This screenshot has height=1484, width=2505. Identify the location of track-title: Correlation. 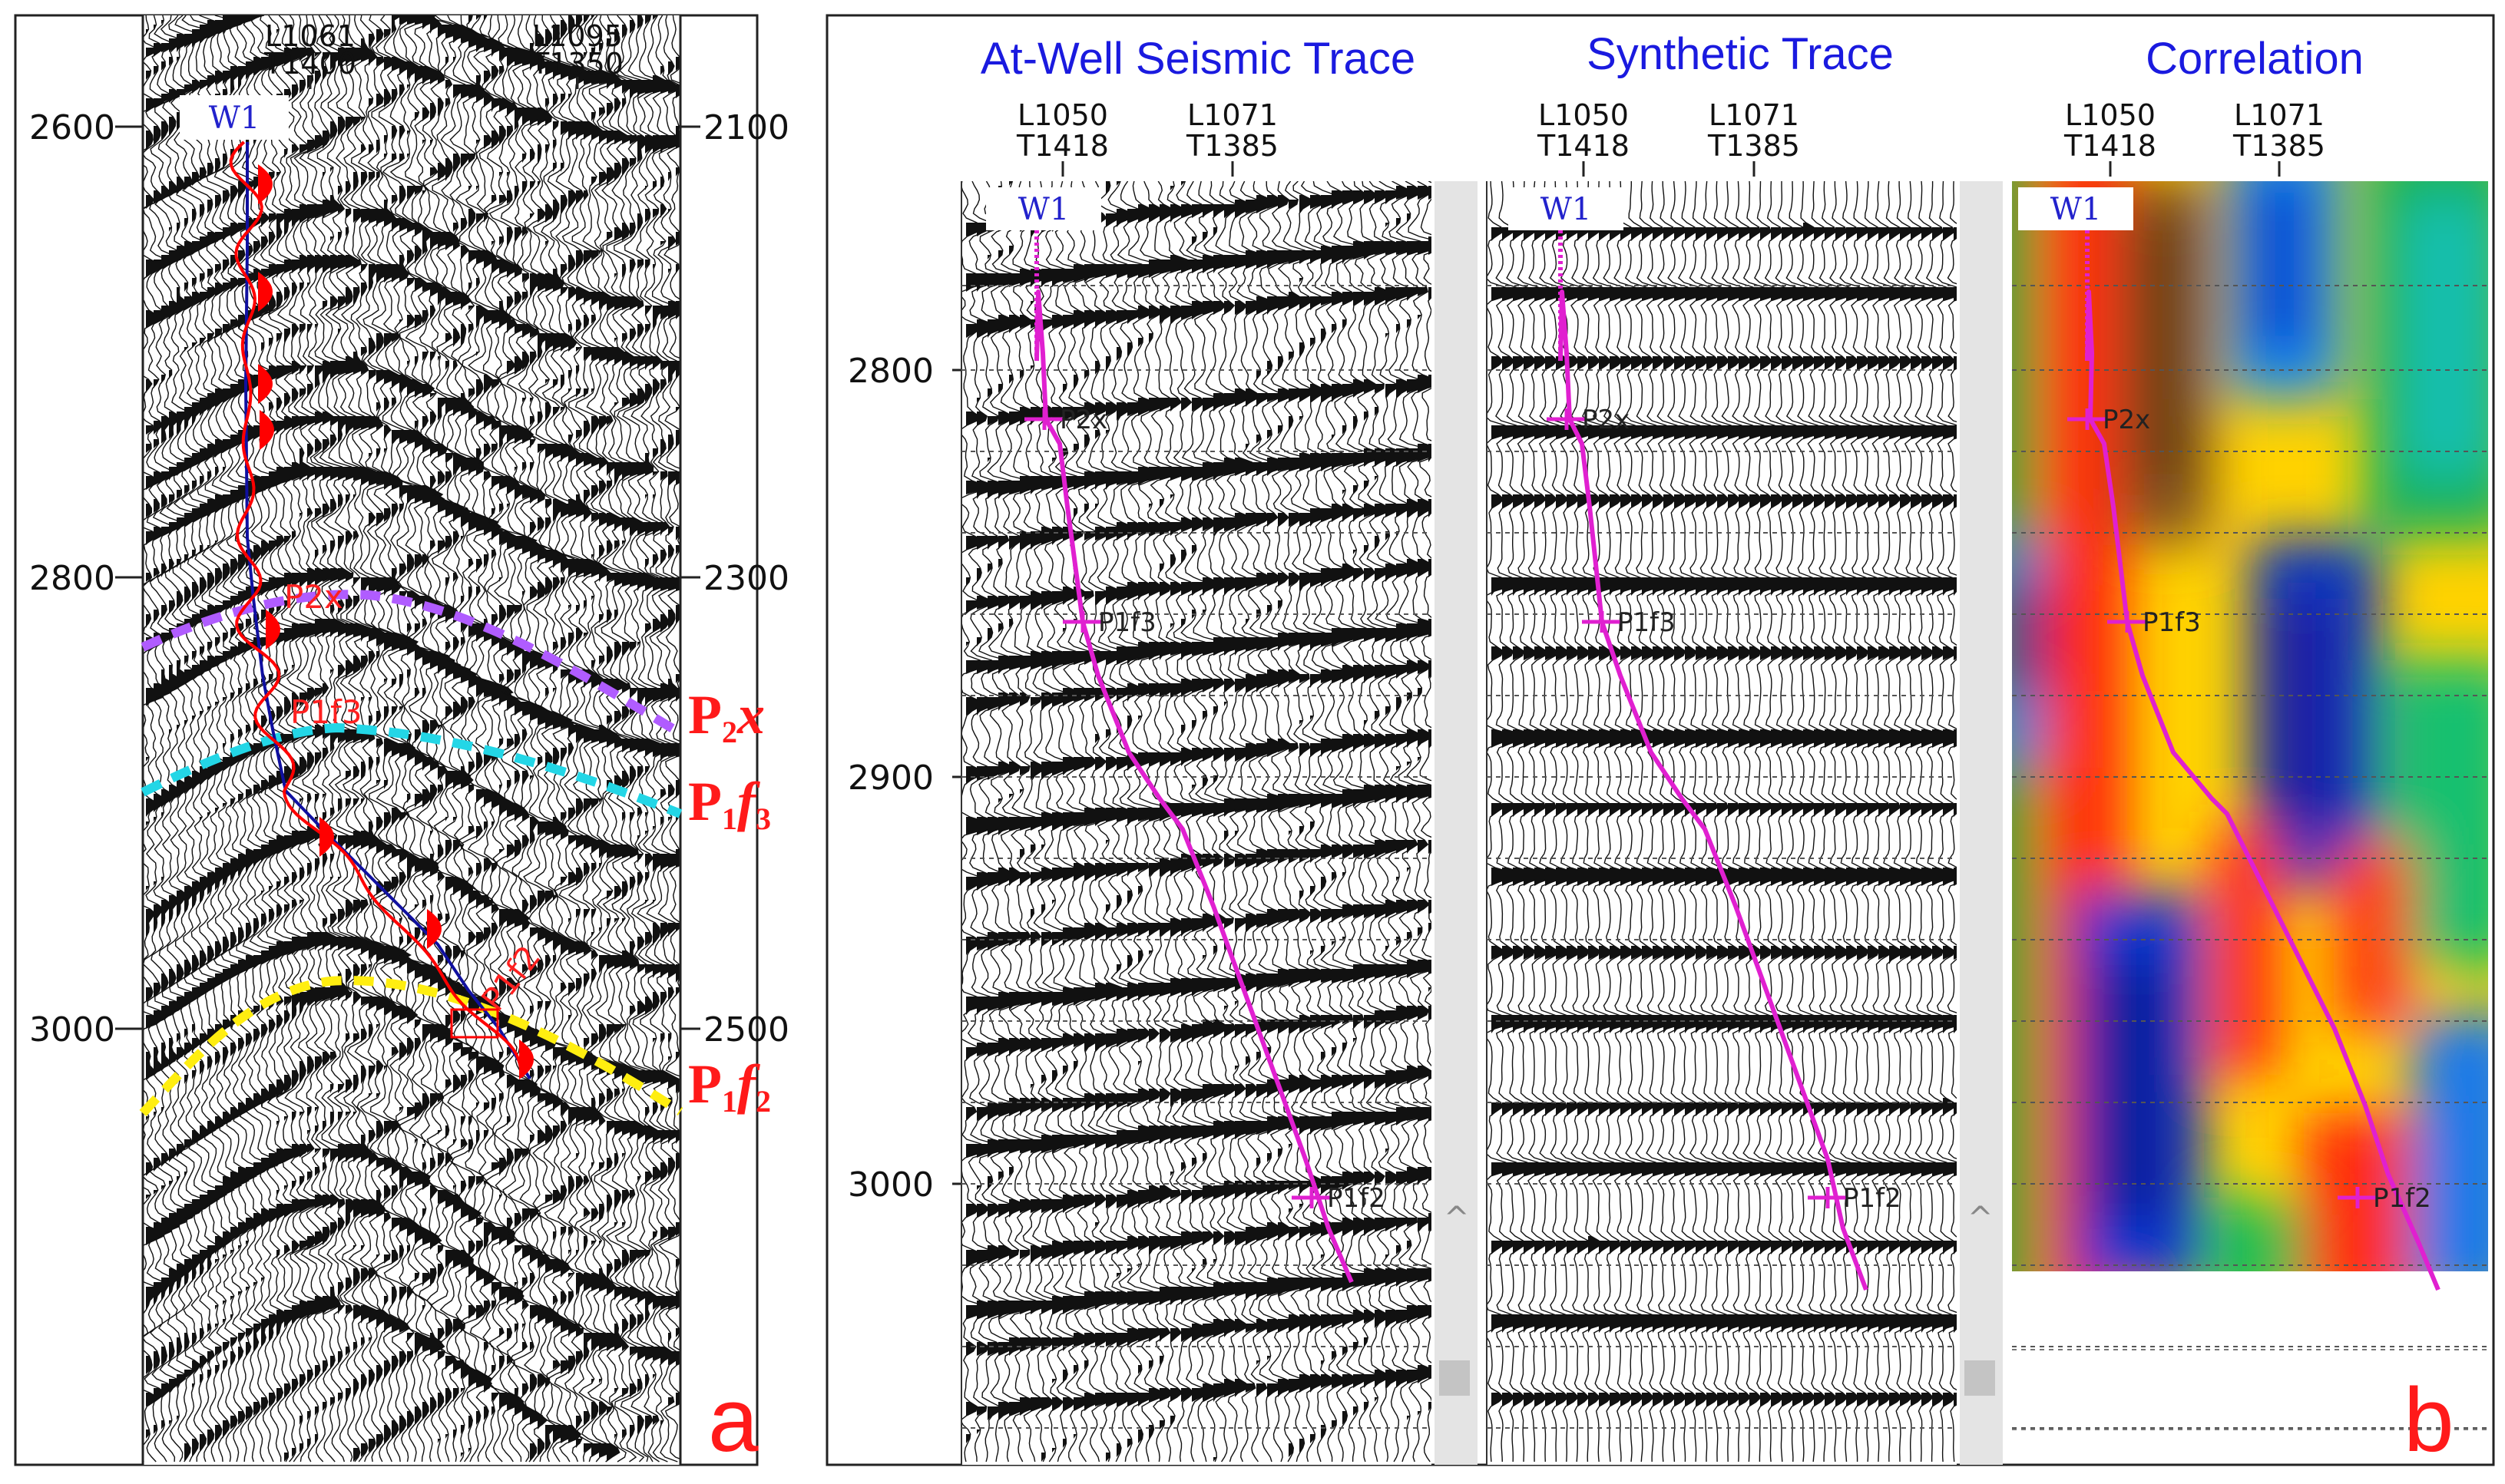
(2255, 59).